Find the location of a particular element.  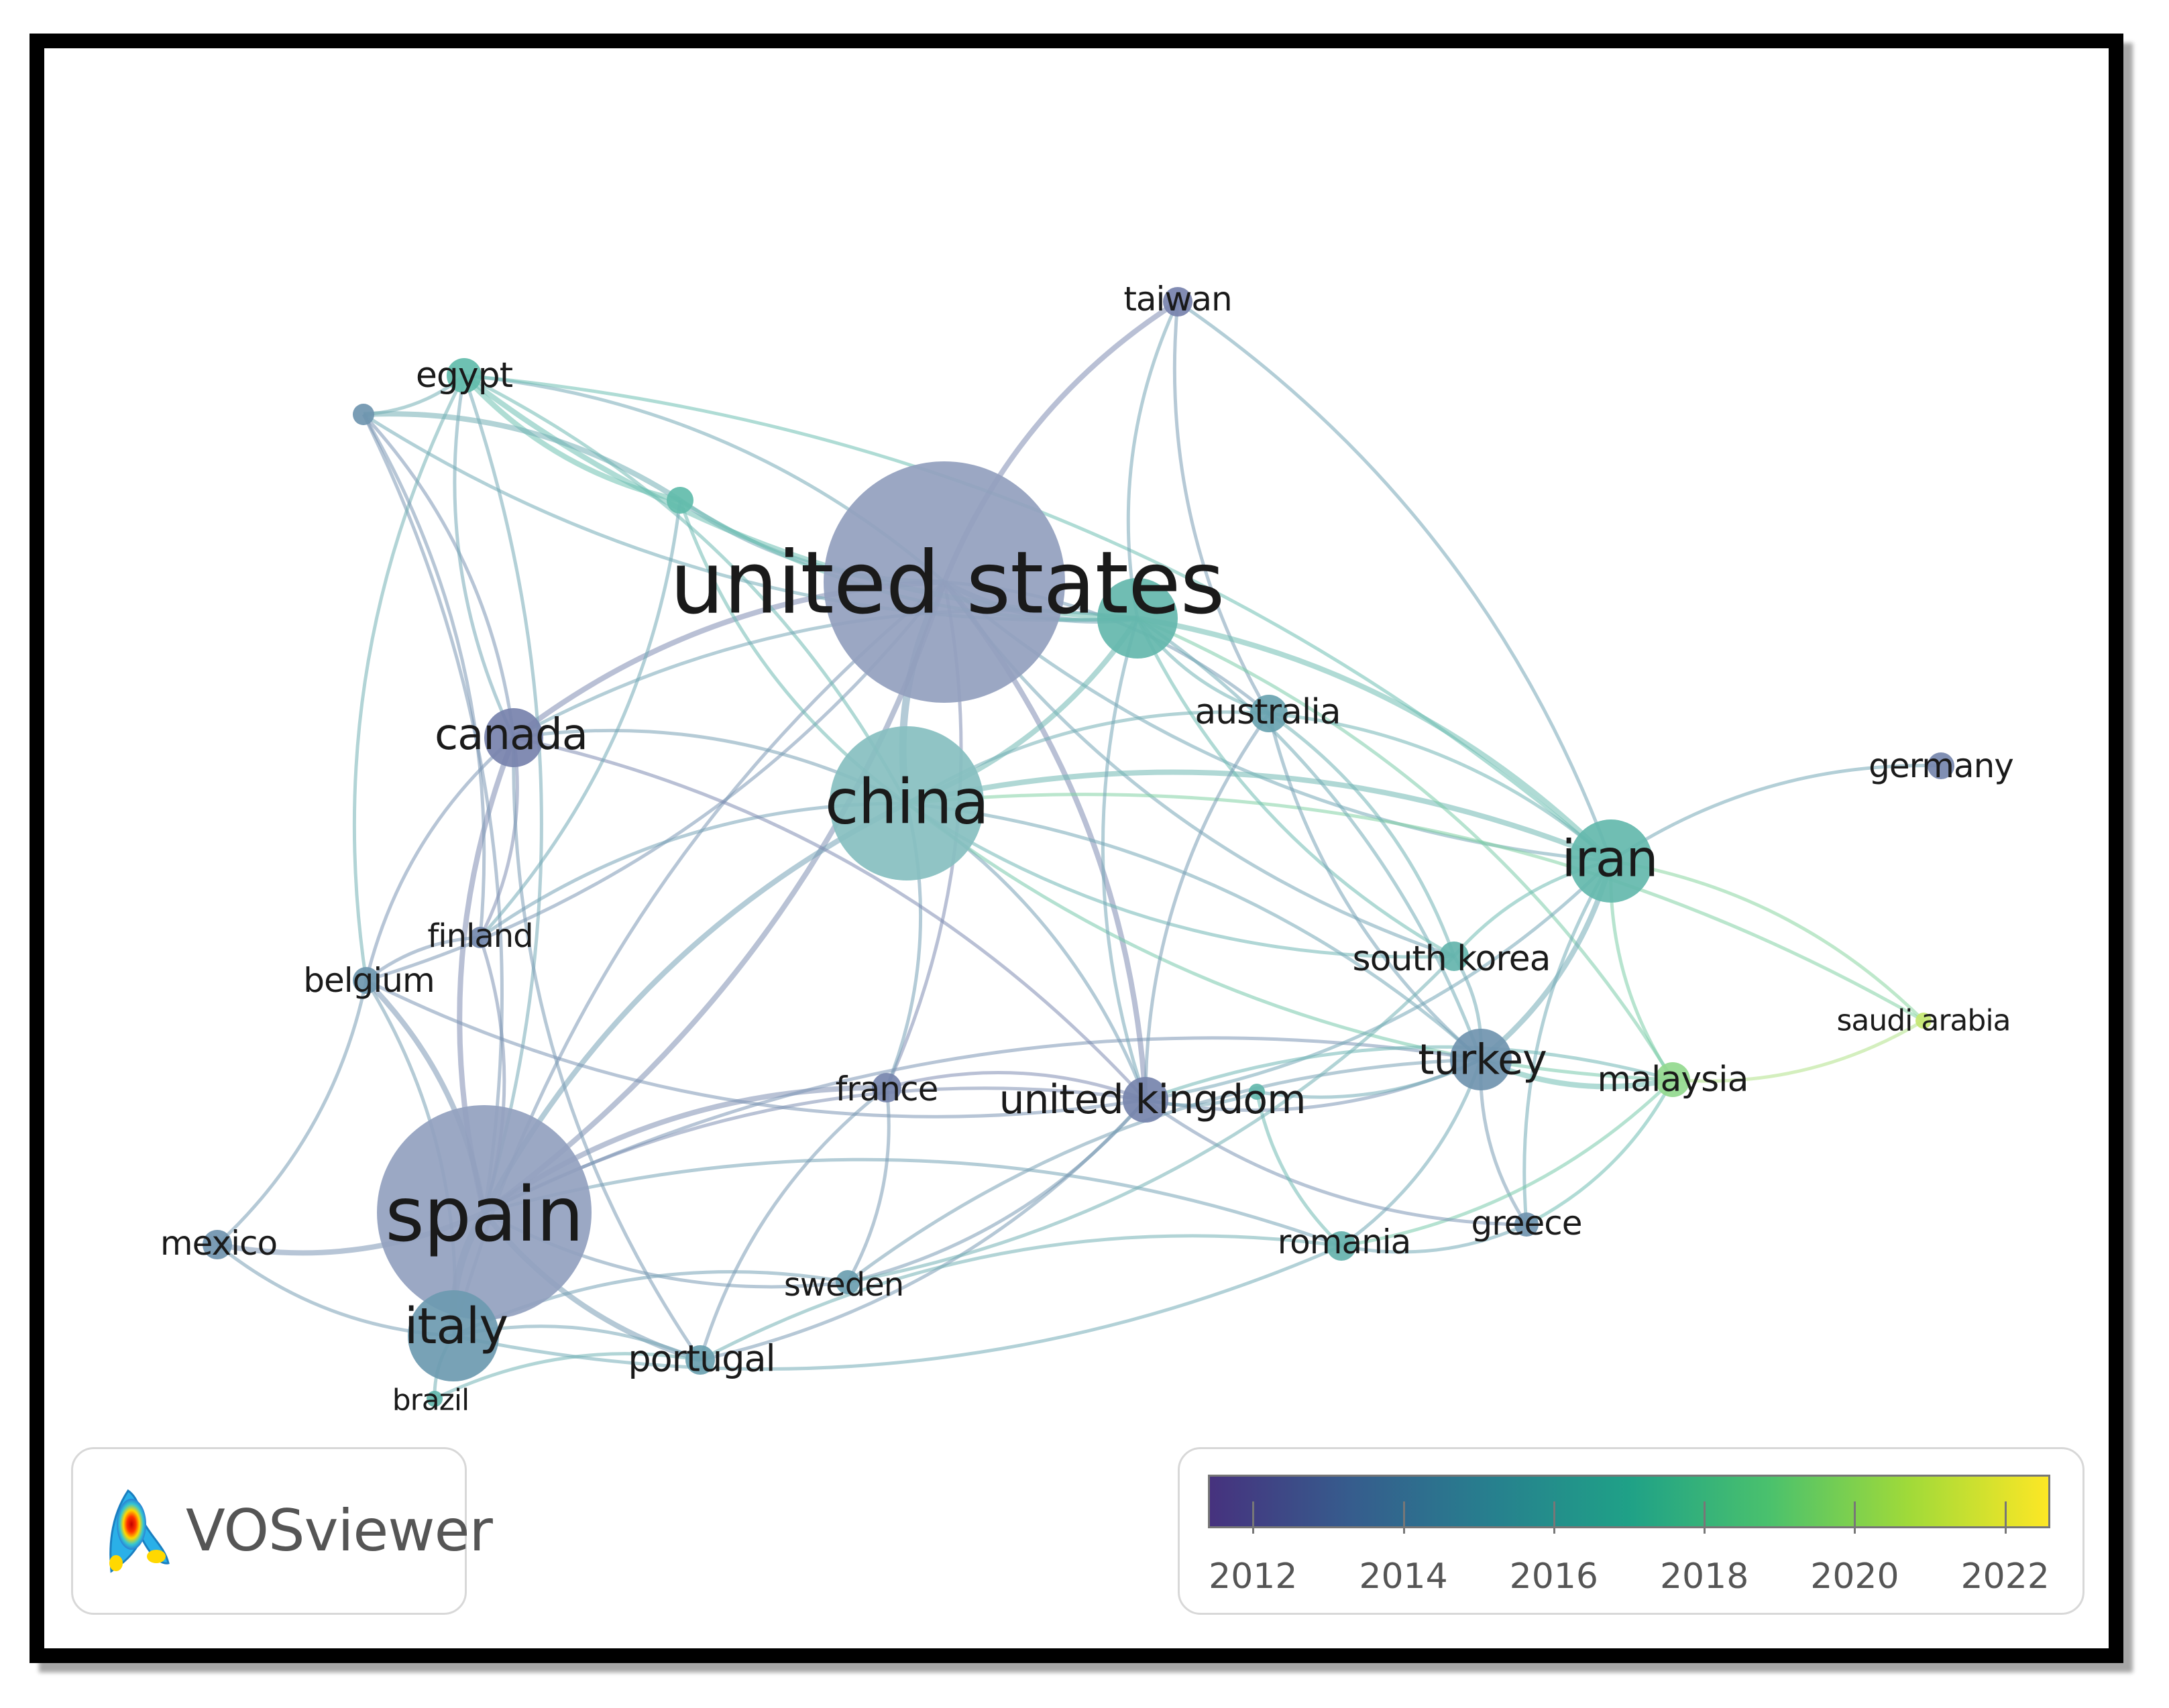

link-canada-egypt is located at coordinates (484, 557).